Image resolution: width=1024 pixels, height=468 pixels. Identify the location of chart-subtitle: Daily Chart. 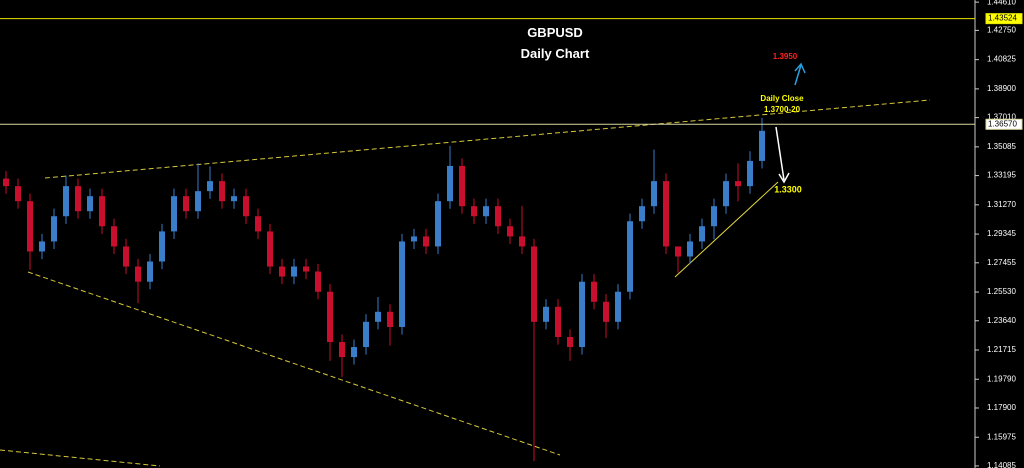
(555, 53).